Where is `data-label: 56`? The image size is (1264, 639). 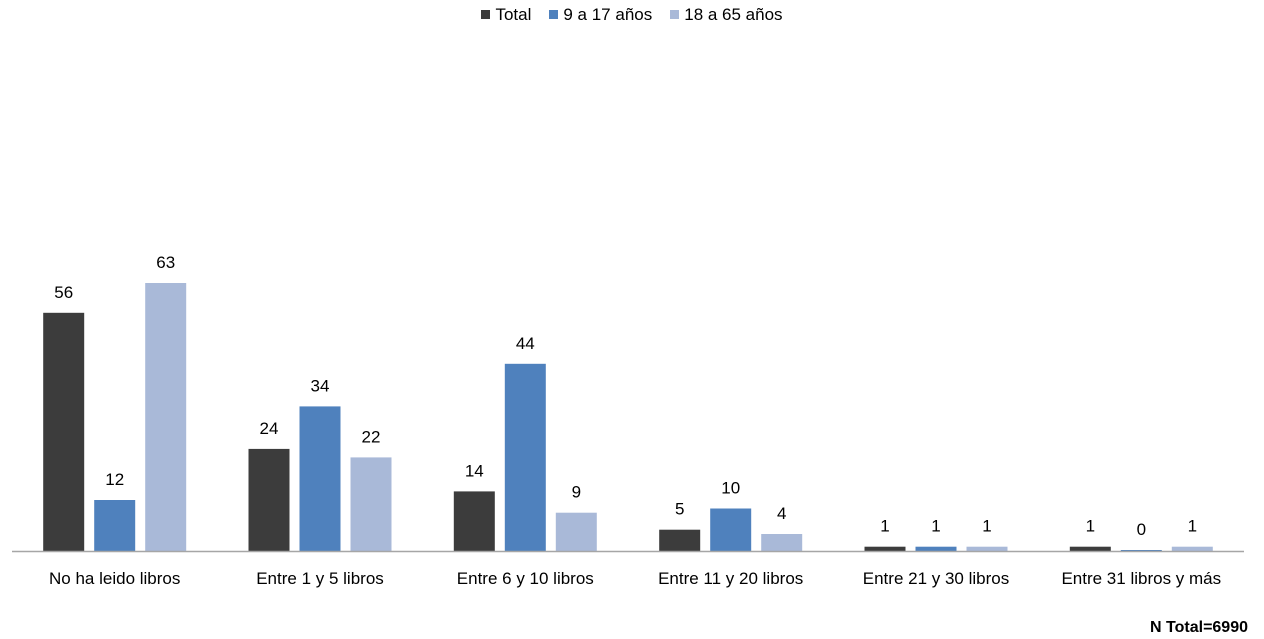
data-label: 56 is located at coordinates (63, 292).